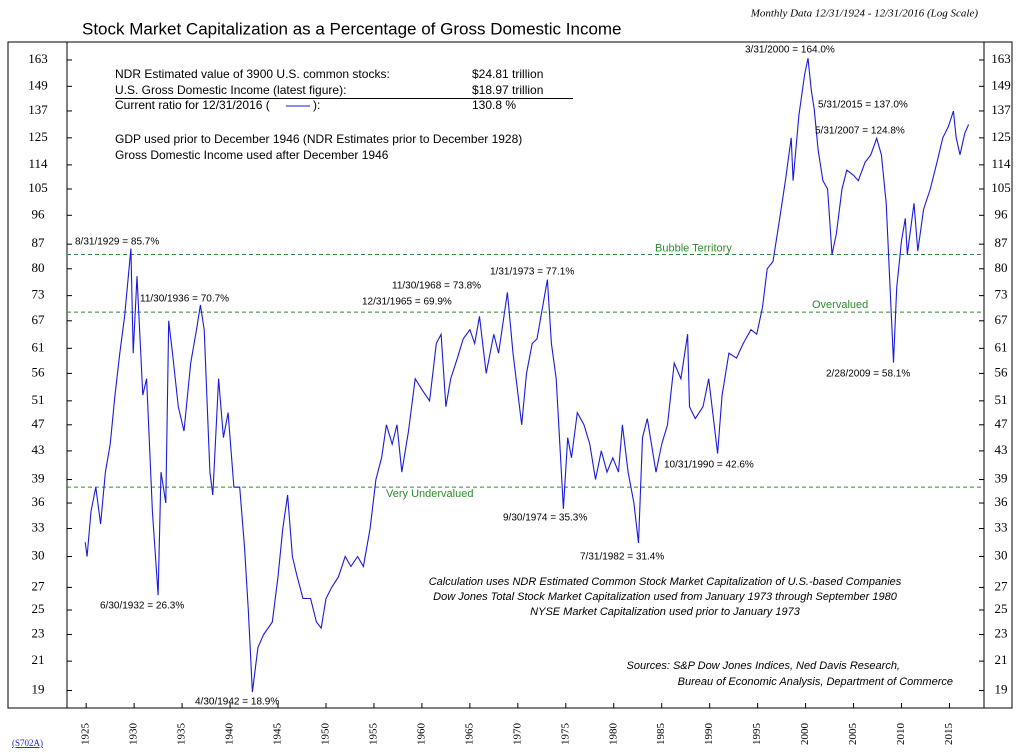  What do you see at coordinates (805, 734) in the screenshot?
I see `x-tick-label: 2000` at bounding box center [805, 734].